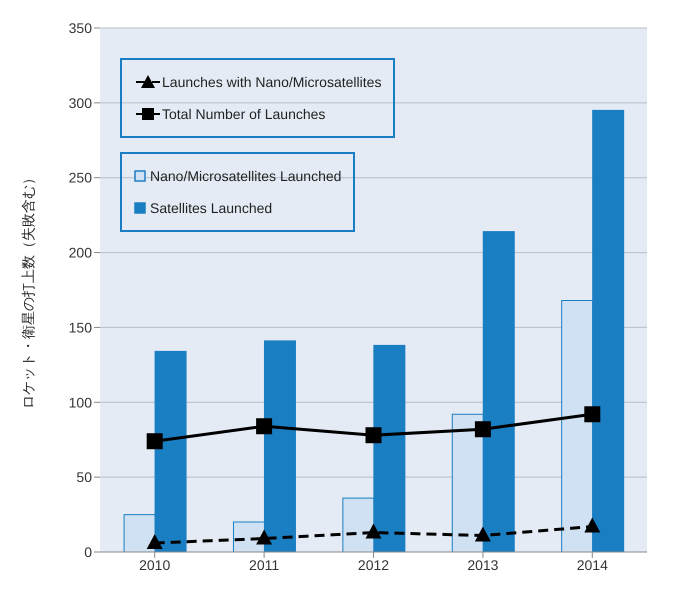  What do you see at coordinates (88, 552) in the screenshot?
I see `y-tick-label: 0` at bounding box center [88, 552].